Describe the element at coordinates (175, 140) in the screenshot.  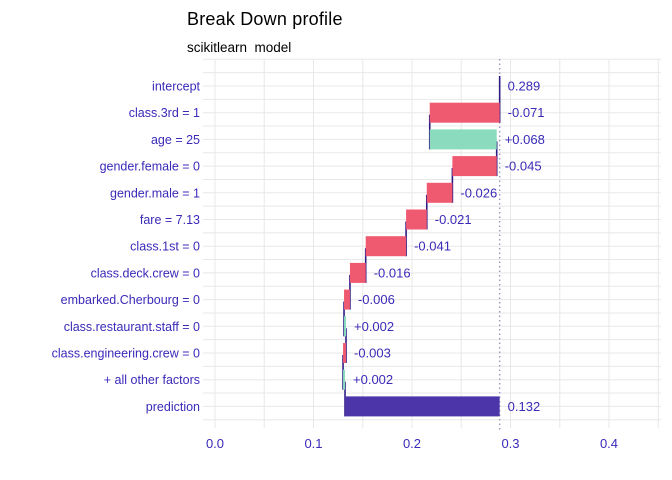
I see `category-label: age = 25` at that location.